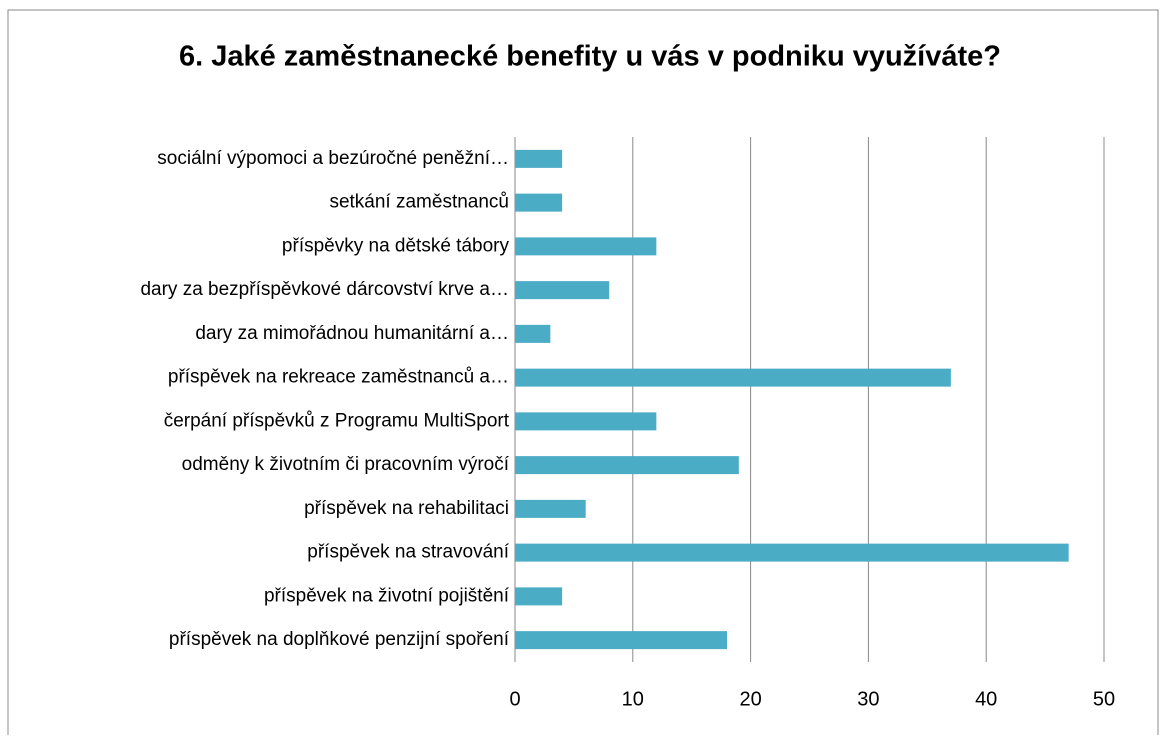 The width and height of the screenshot is (1164, 740). Describe the element at coordinates (339, 639) in the screenshot. I see `y-tick-label: příspěvek na doplňkové penzijní spoření` at that location.